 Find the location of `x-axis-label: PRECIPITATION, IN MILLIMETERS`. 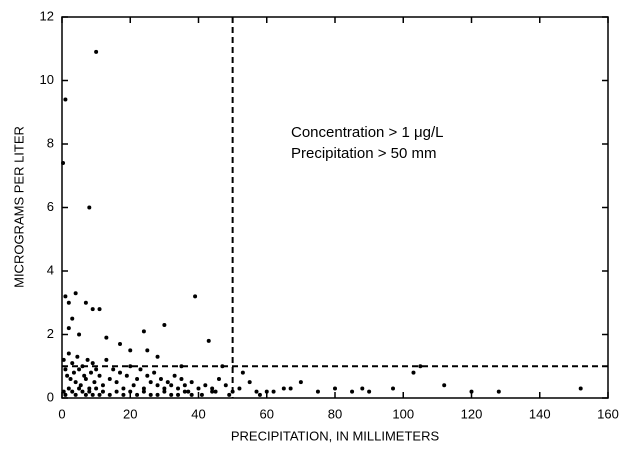

x-axis-label: PRECIPITATION, IN MILLIMETERS is located at coordinates (335, 435).